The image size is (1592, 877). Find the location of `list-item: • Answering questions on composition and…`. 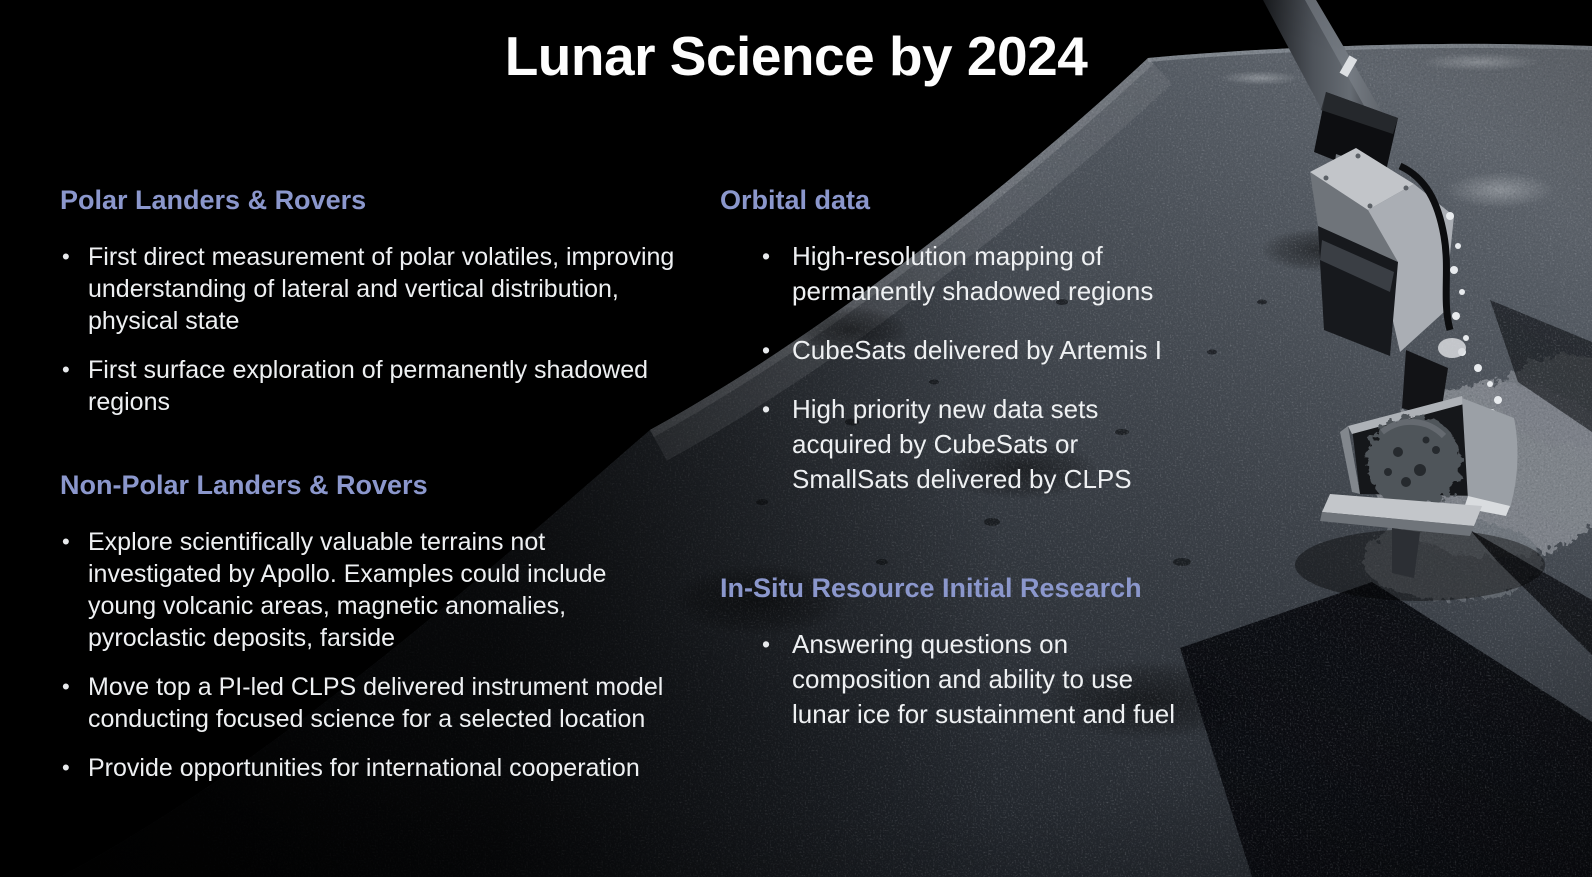

list-item: • Answering questions on composition and… is located at coordinates (956, 679).